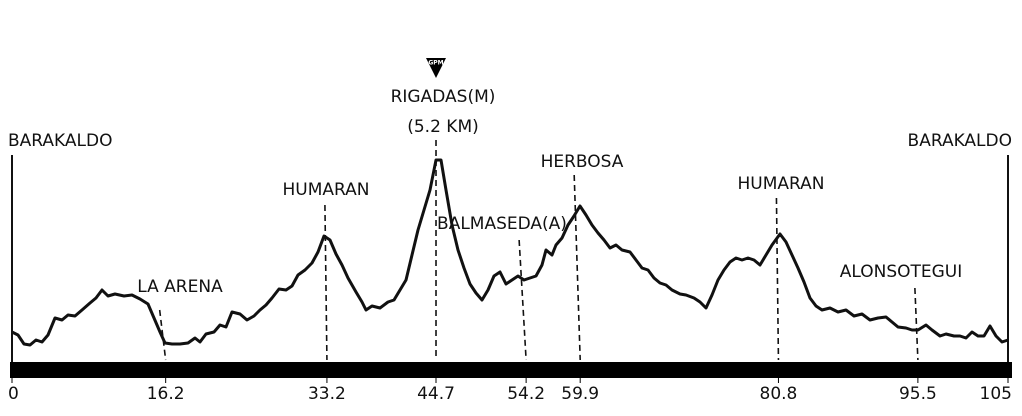  What do you see at coordinates (166, 394) in the screenshot?
I see `x-tick-label: 16.2` at bounding box center [166, 394].